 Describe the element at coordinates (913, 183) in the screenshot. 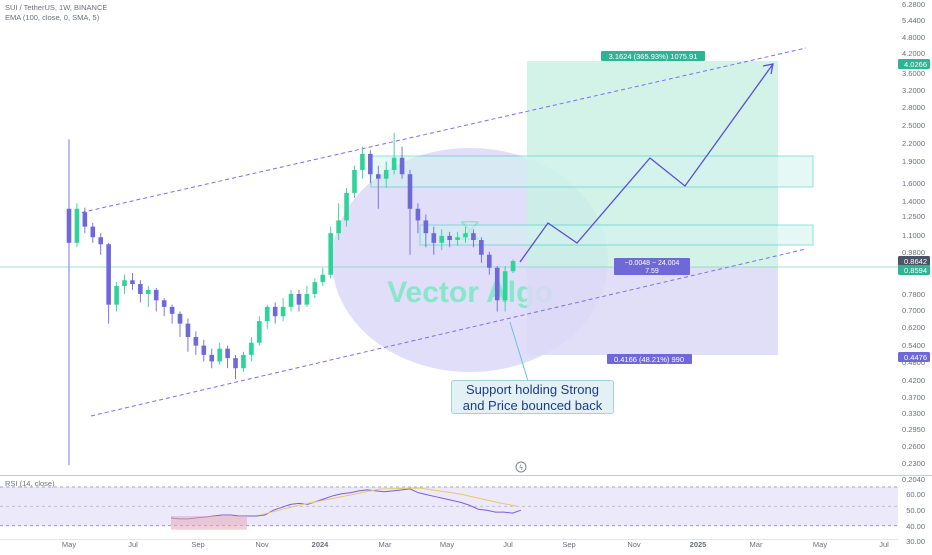

I see `price-axis-tick: 1.6000` at that location.